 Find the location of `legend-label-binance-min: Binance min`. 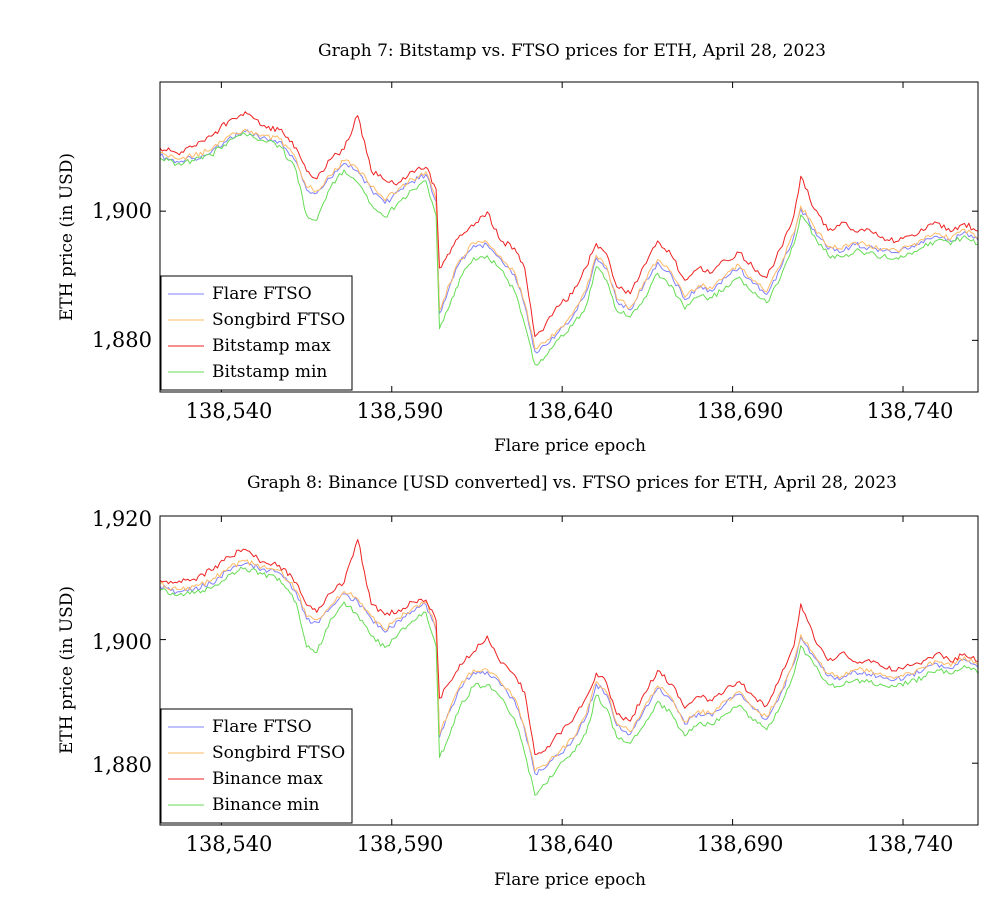

legend-label-binance-min: Binance min is located at coordinates (266, 805).